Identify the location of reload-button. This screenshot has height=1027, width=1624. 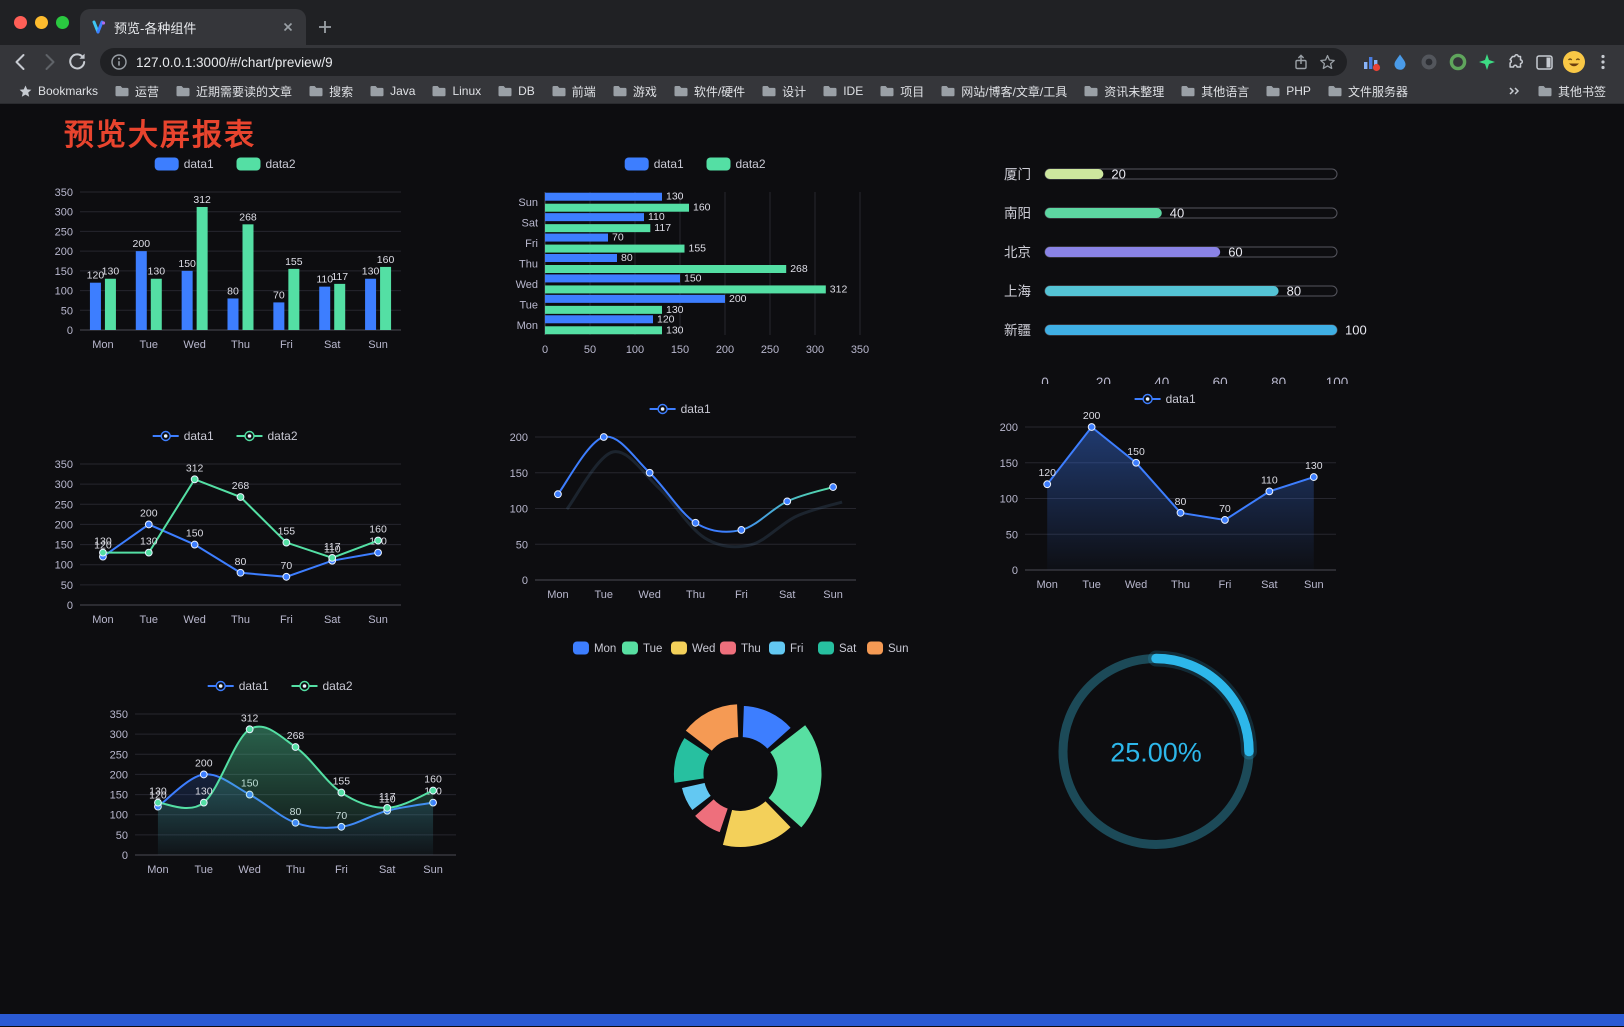
(77, 62).